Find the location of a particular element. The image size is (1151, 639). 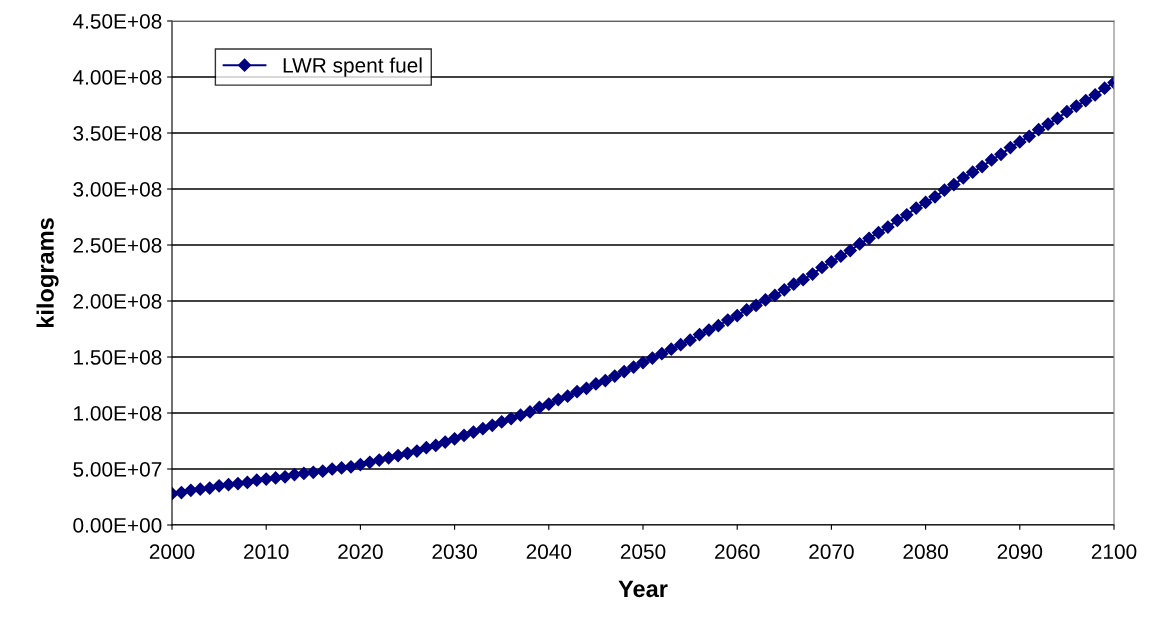

x-tick-label: 2020 is located at coordinates (360, 552).